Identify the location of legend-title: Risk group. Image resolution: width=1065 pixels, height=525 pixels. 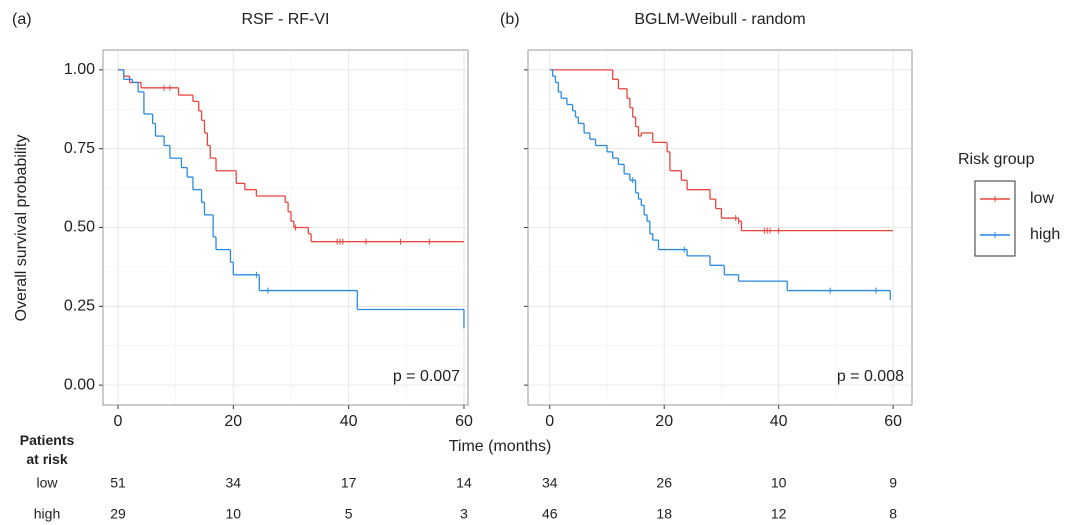
(996, 159).